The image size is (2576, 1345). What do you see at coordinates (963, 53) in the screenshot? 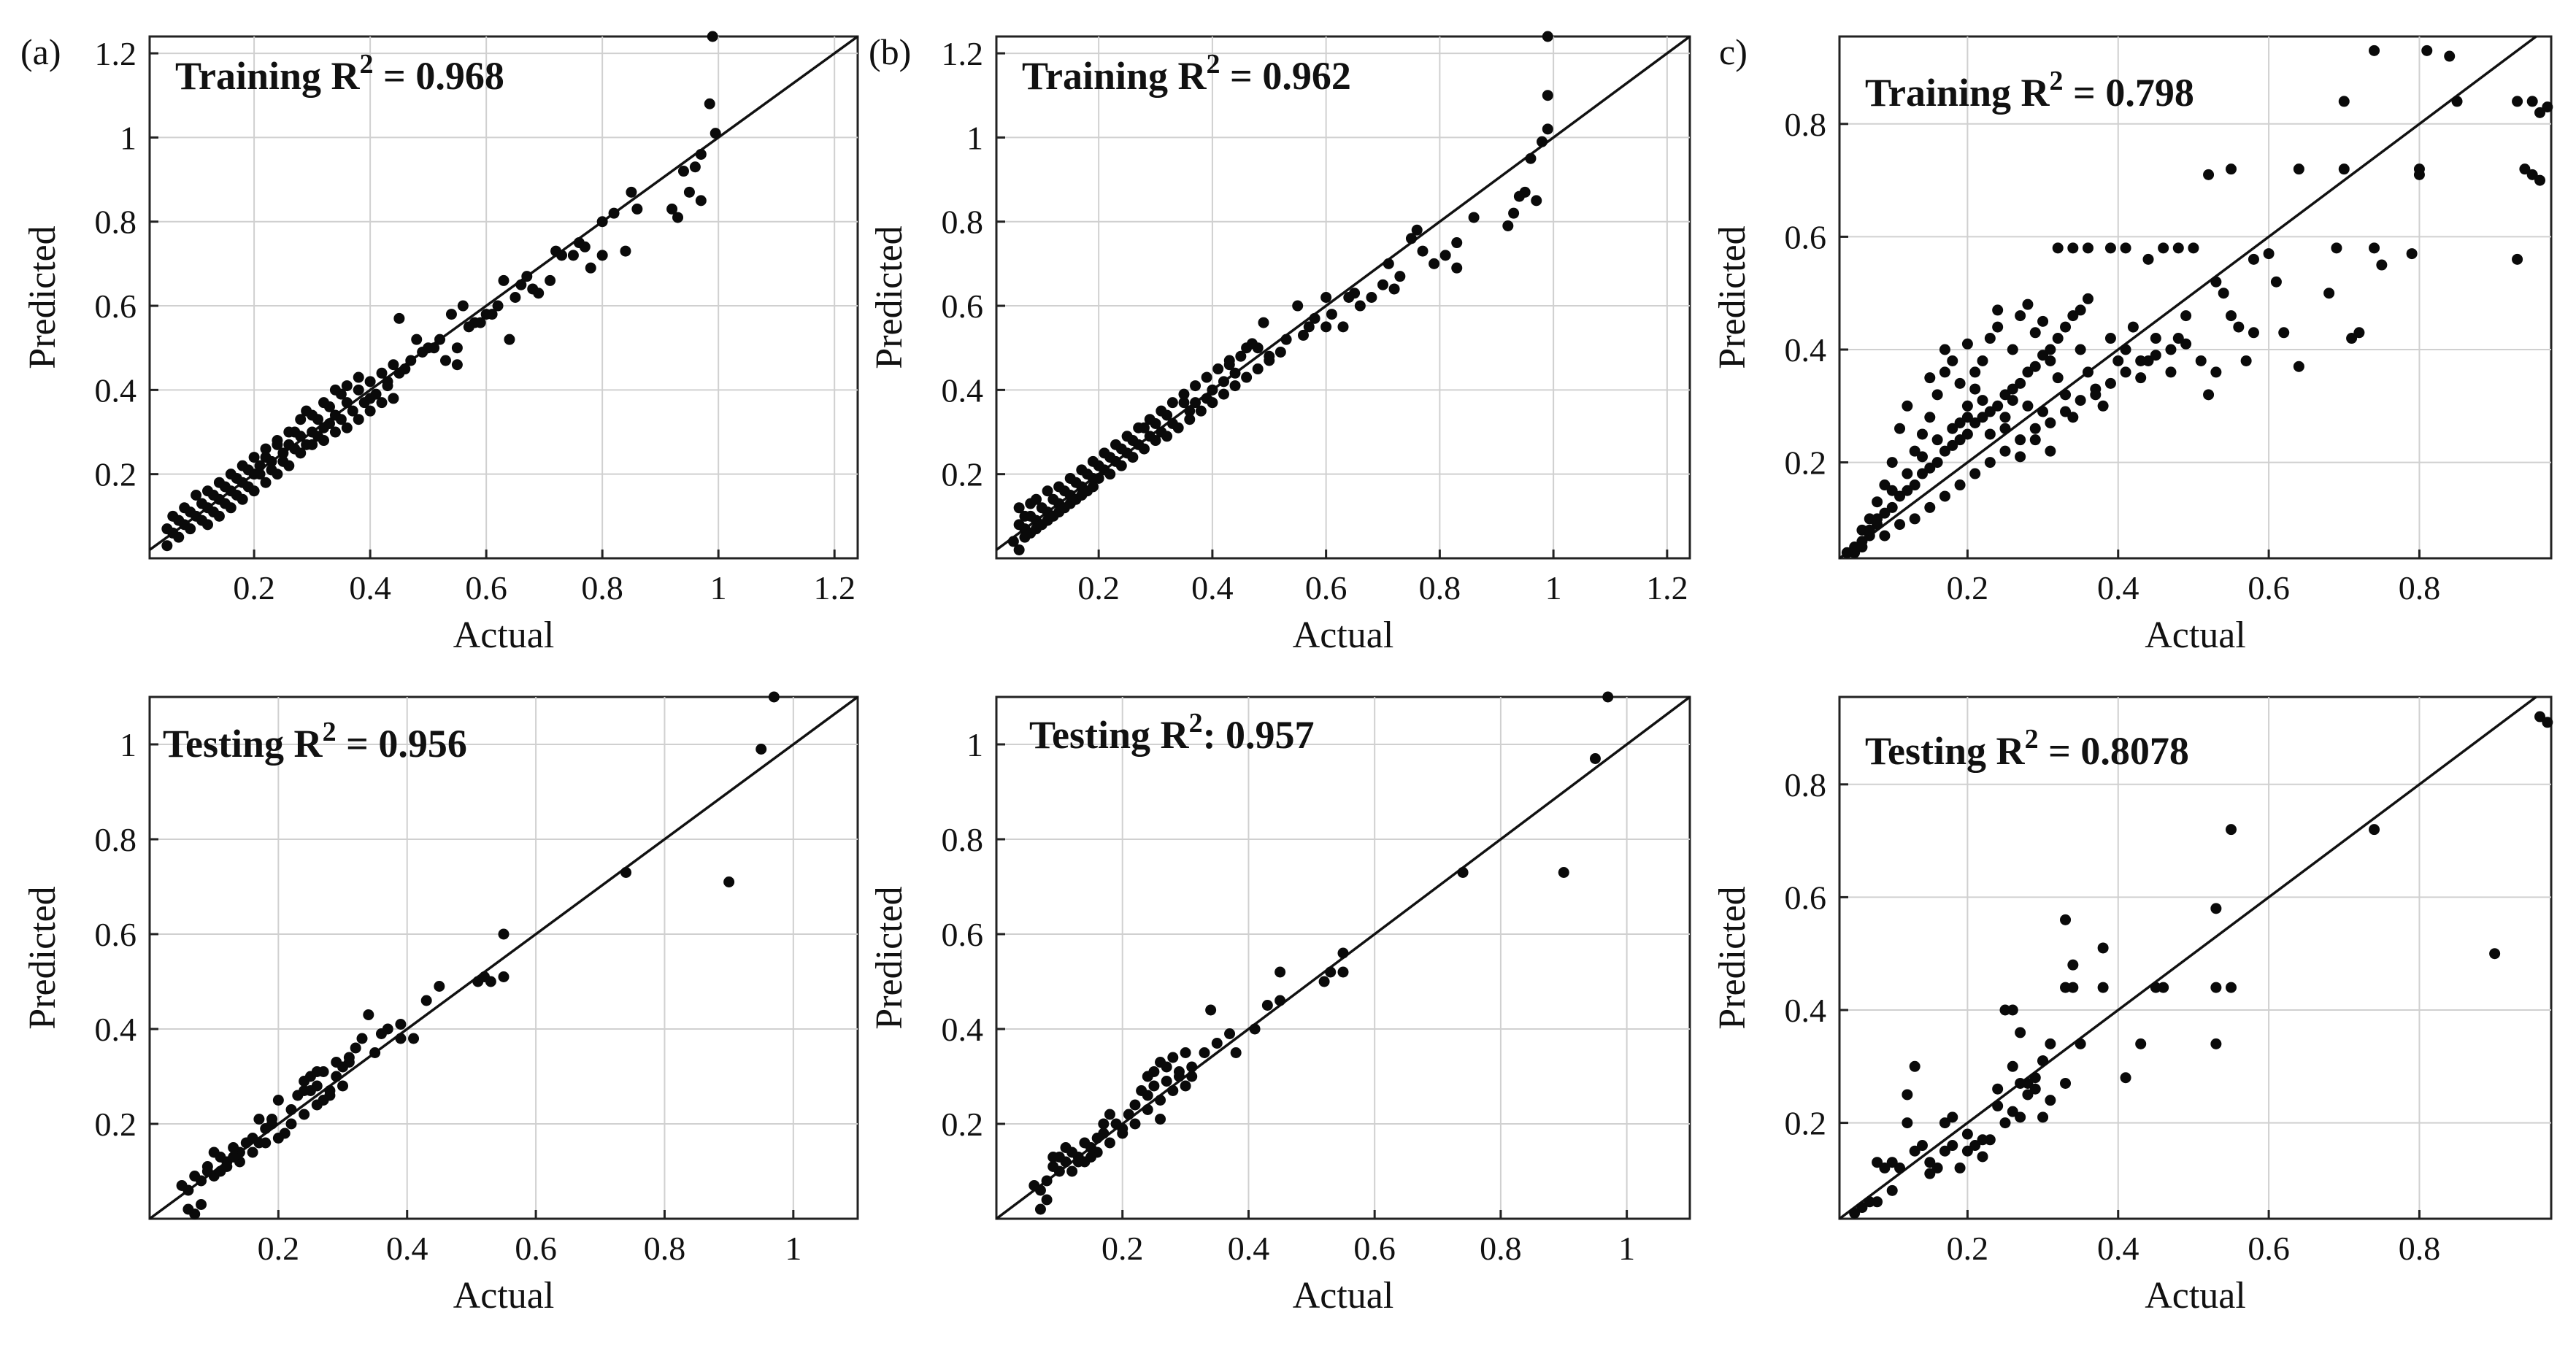
I see `y-tick-label: 1.2` at bounding box center [963, 53].